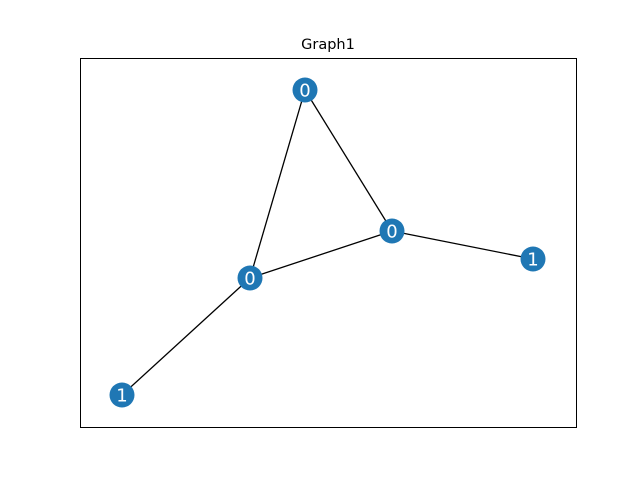  I want to click on graph-node-n1: 0, so click(305, 90).